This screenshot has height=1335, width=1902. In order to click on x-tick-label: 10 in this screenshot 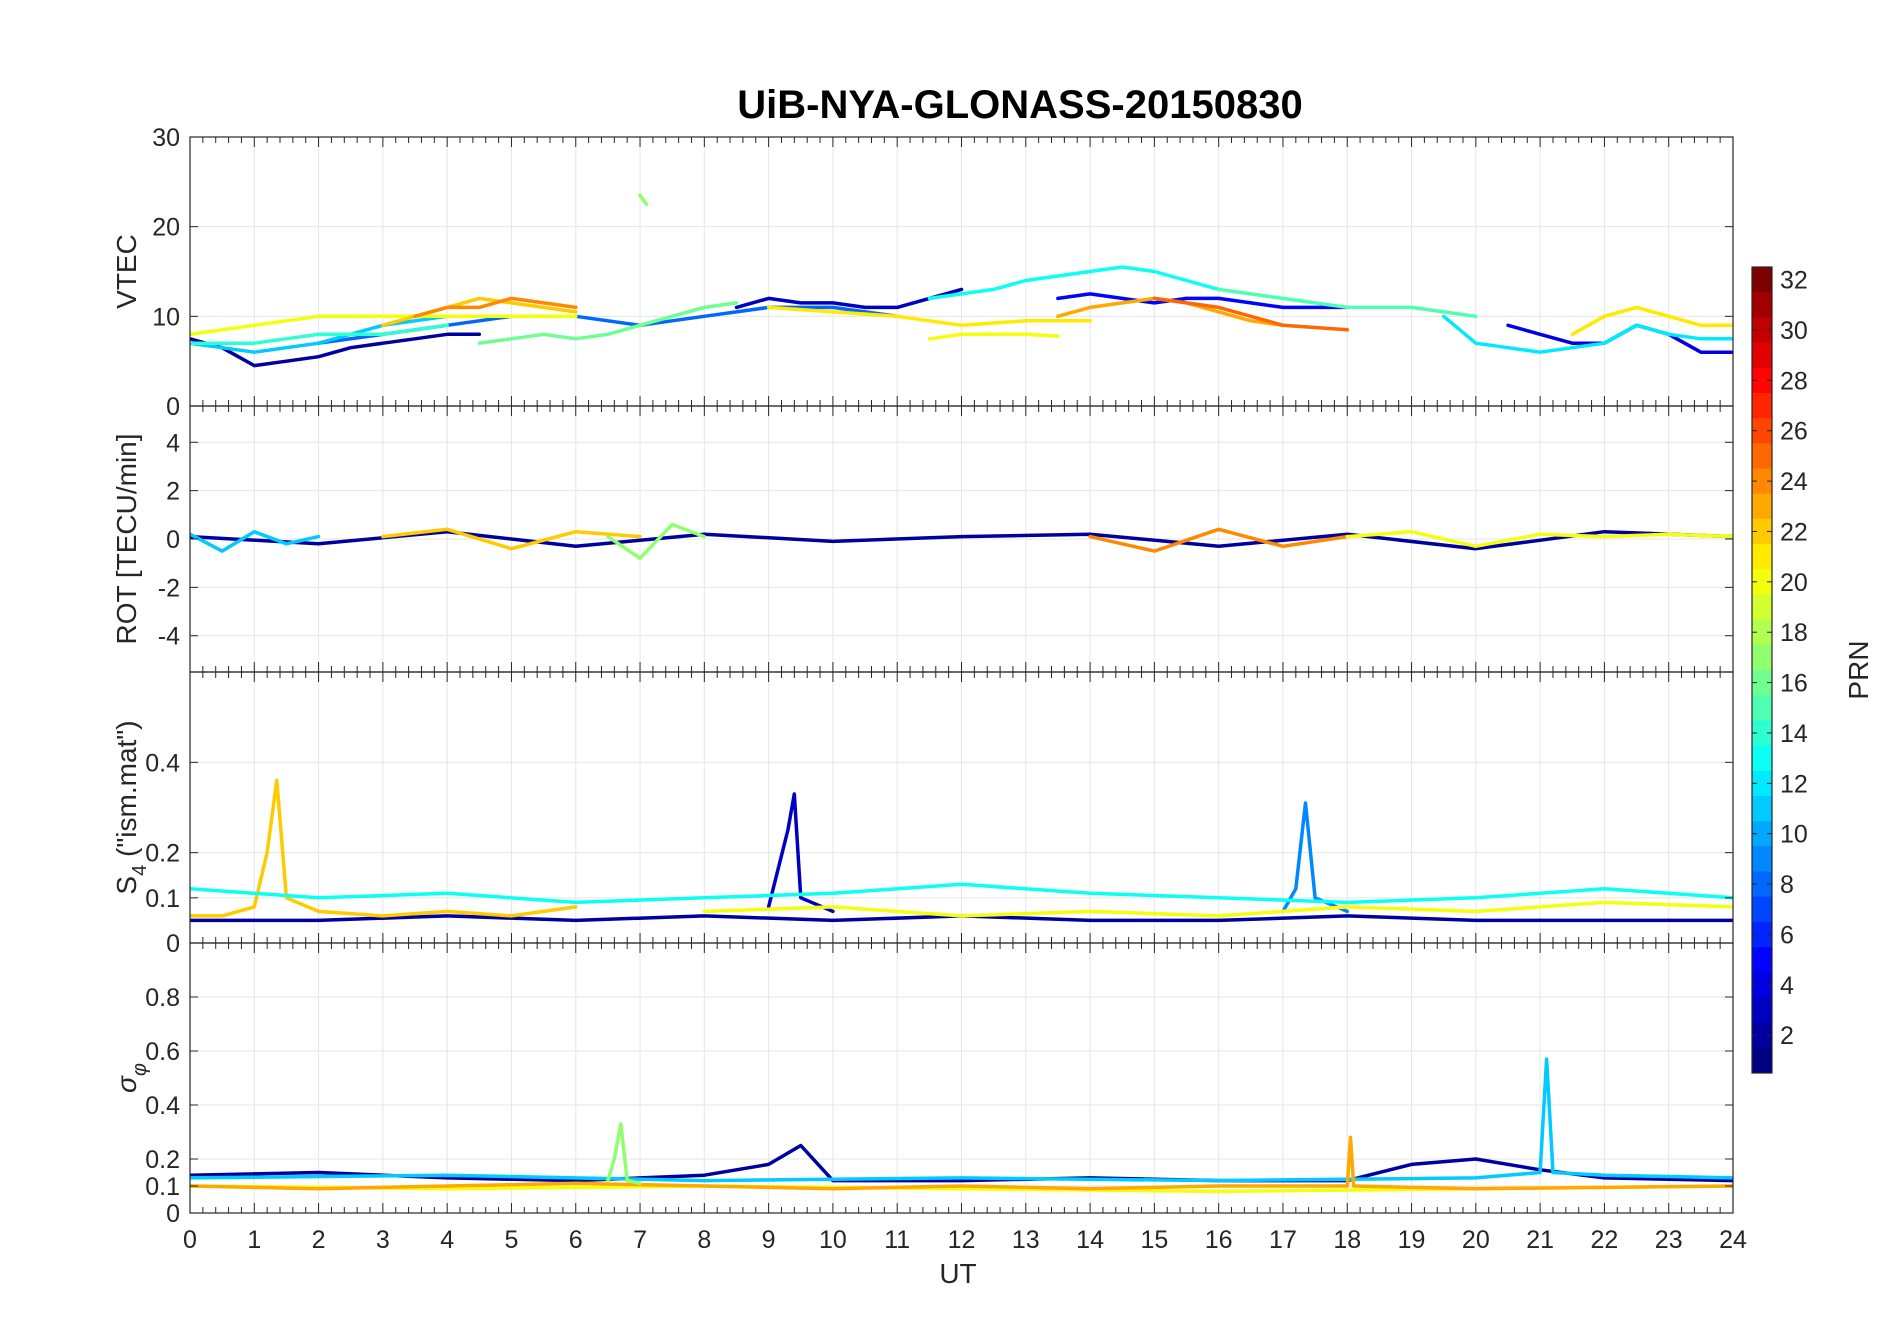, I will do `click(833, 1240)`.